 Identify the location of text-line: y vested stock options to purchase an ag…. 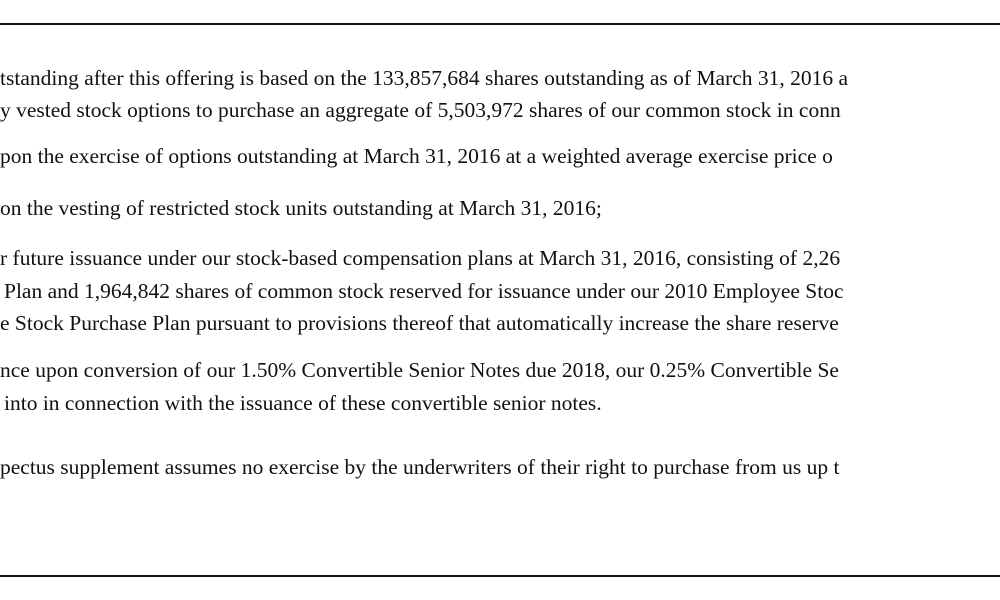
(420, 110).